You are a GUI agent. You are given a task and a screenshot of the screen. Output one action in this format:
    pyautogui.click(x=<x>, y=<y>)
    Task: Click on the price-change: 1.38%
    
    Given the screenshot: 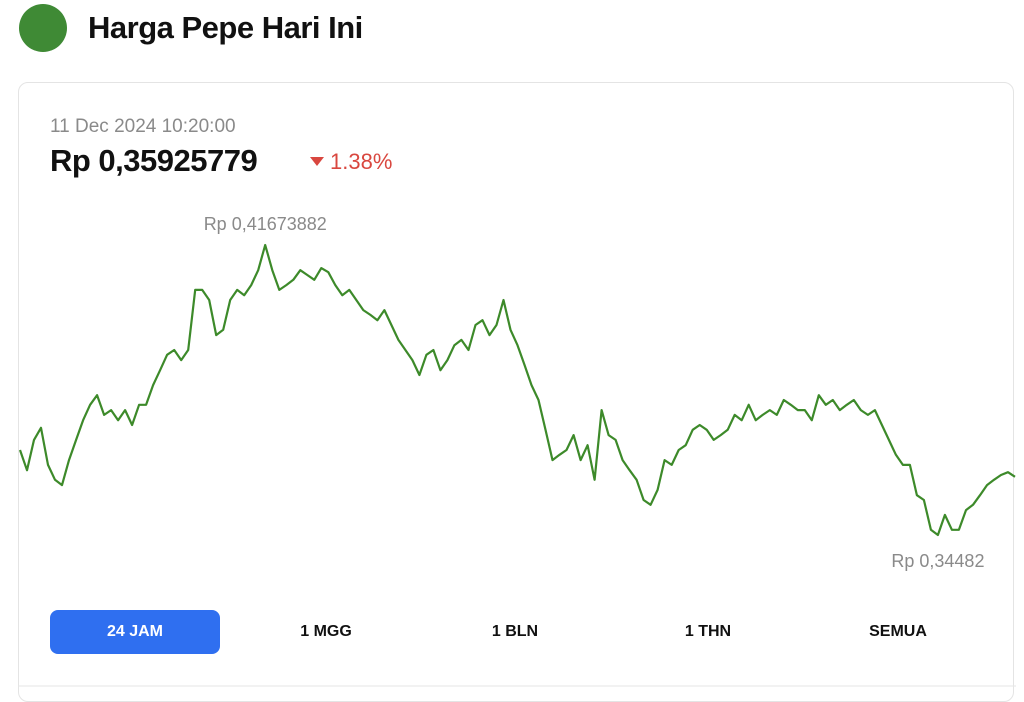 What is the action you would take?
    pyautogui.click(x=351, y=162)
    